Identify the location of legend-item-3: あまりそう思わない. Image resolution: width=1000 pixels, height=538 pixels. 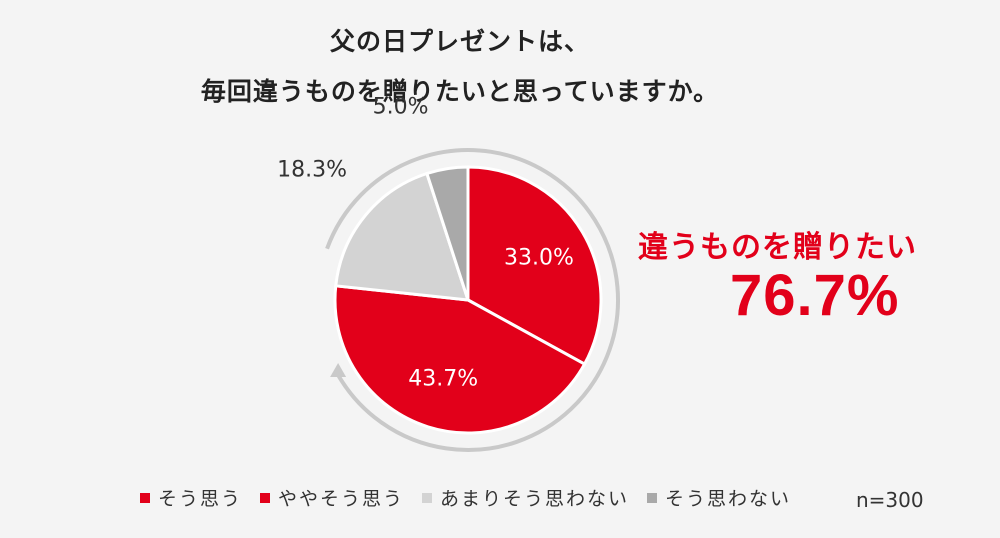
(525, 497).